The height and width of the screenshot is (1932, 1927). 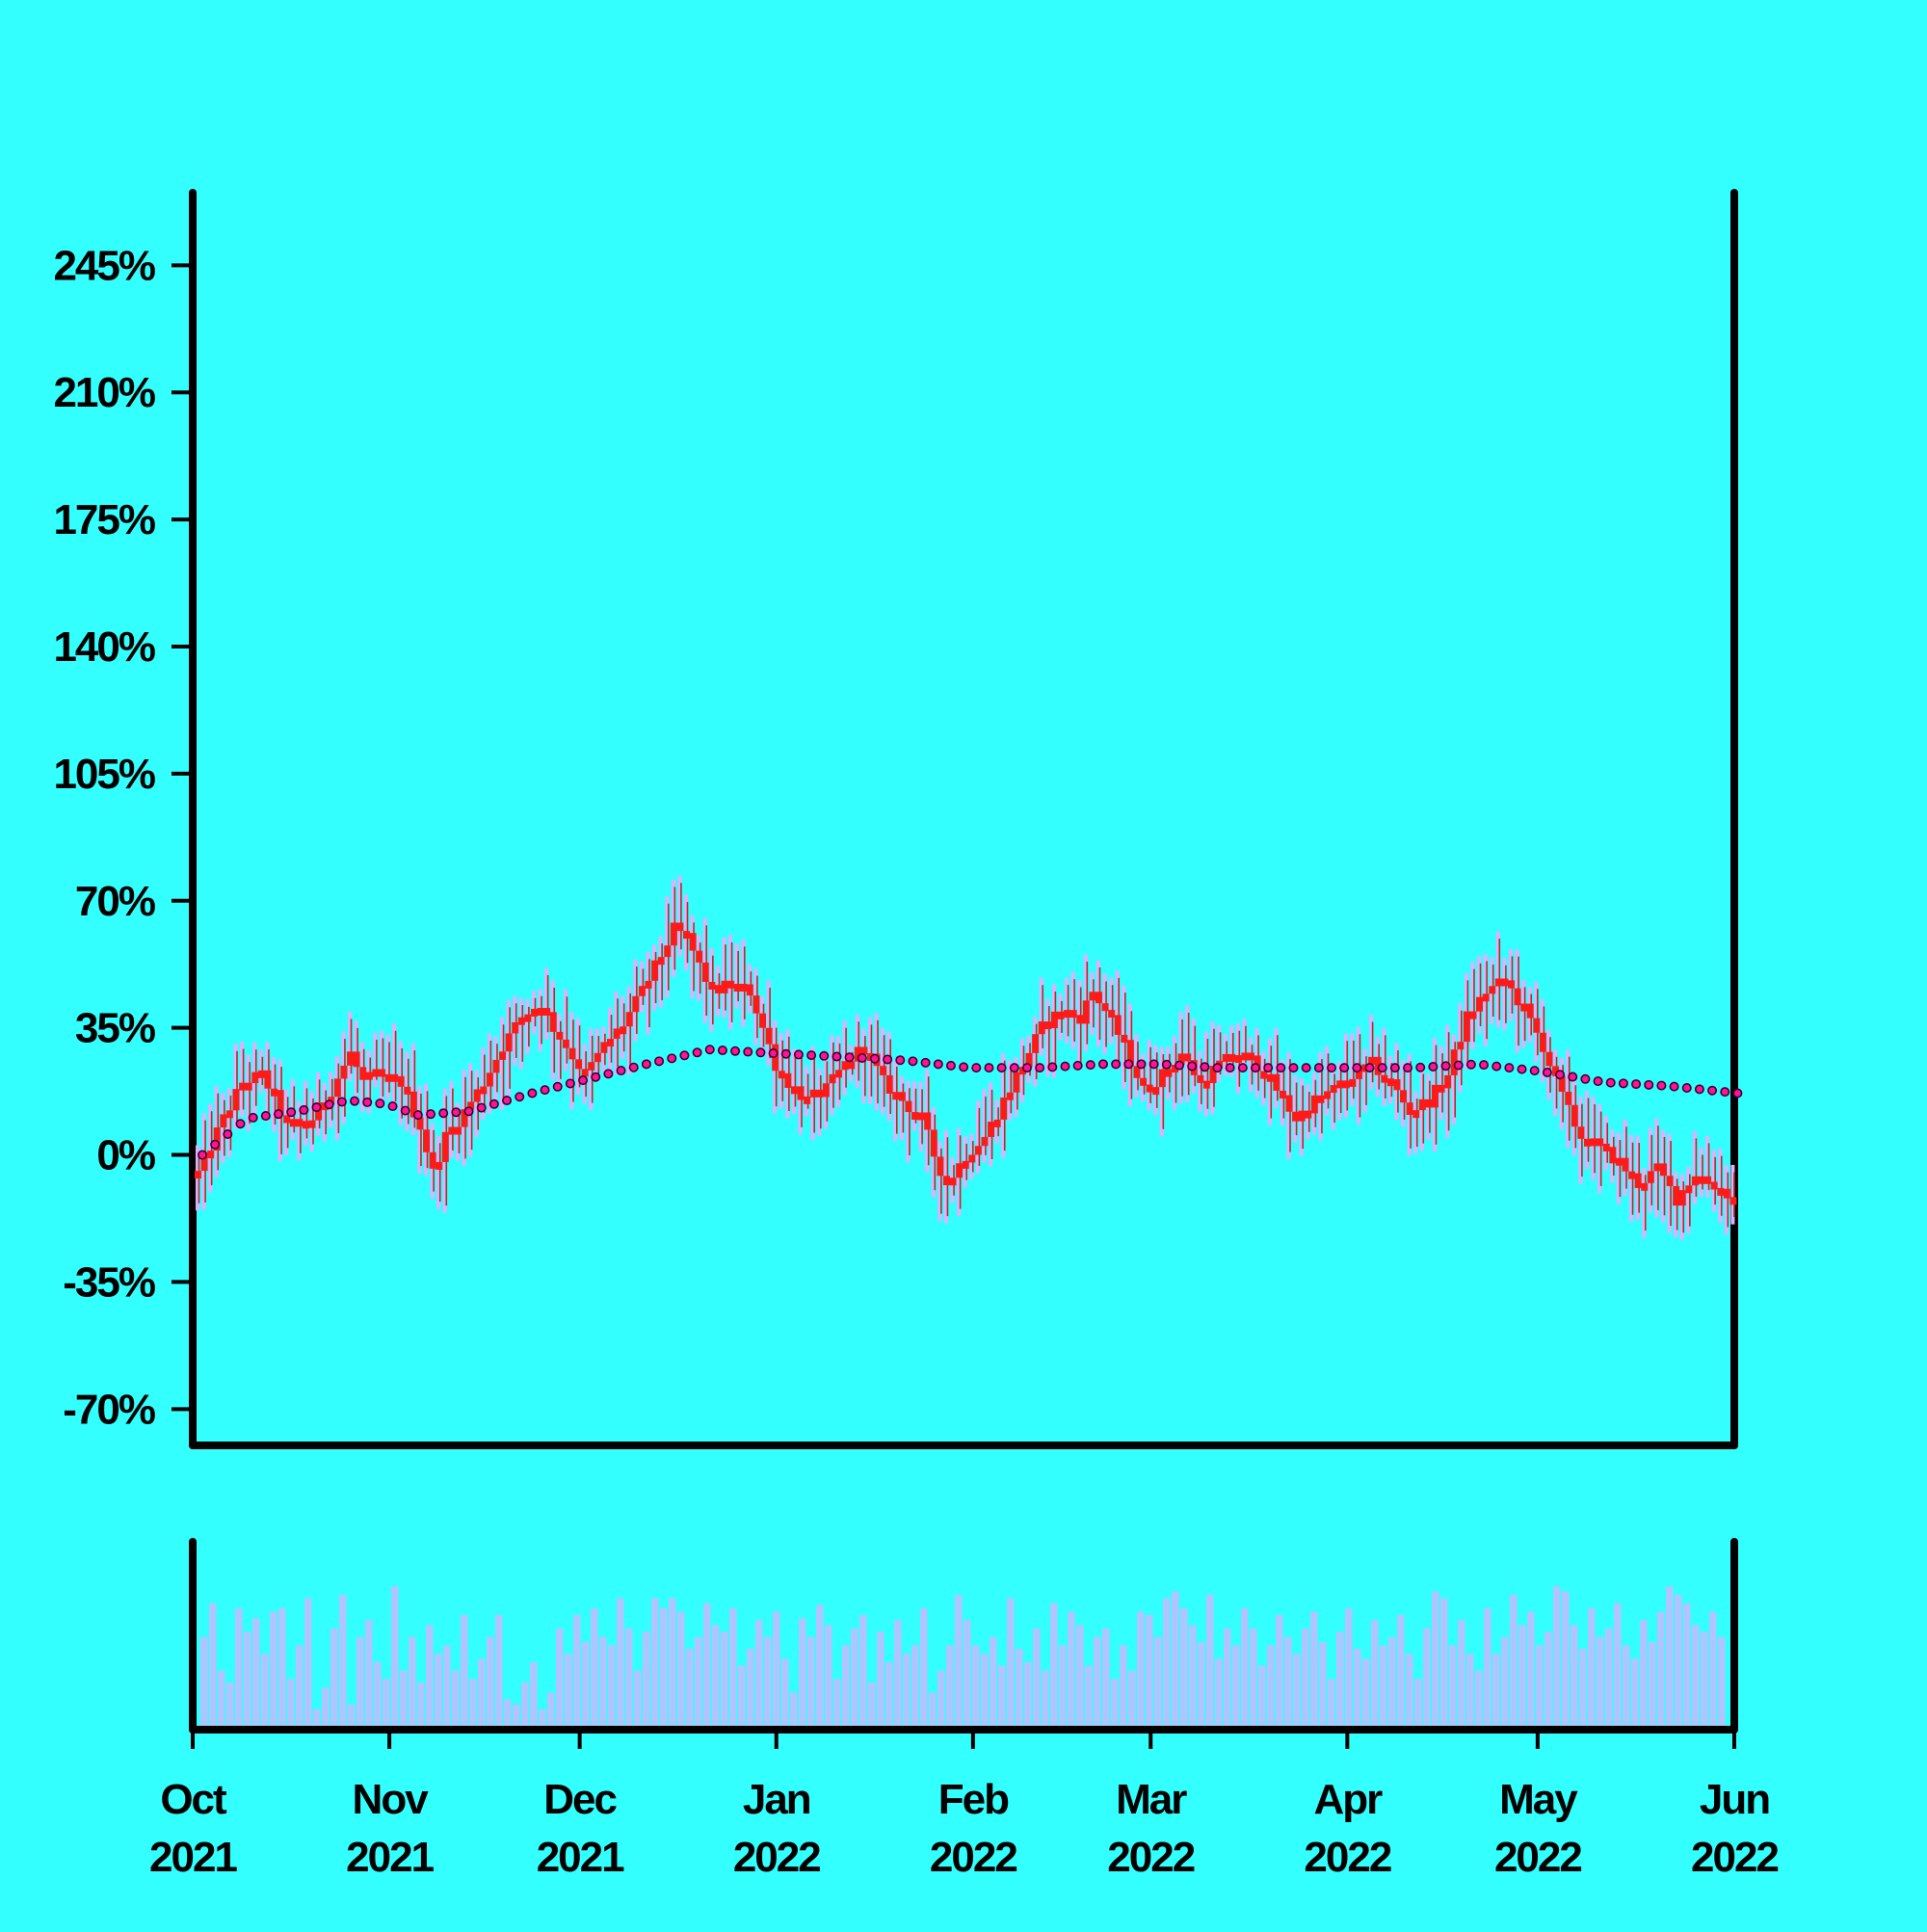 What do you see at coordinates (104, 647) in the screenshot?
I see `y-tick-label: 140%` at bounding box center [104, 647].